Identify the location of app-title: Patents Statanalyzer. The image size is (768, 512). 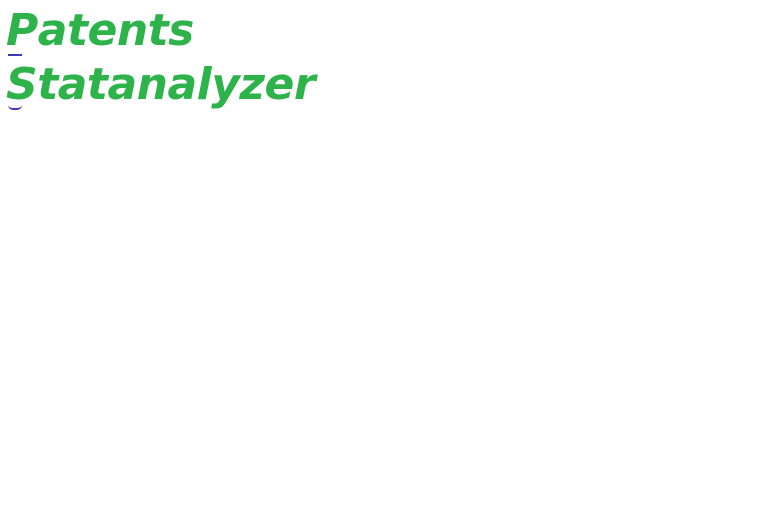
(161, 58).